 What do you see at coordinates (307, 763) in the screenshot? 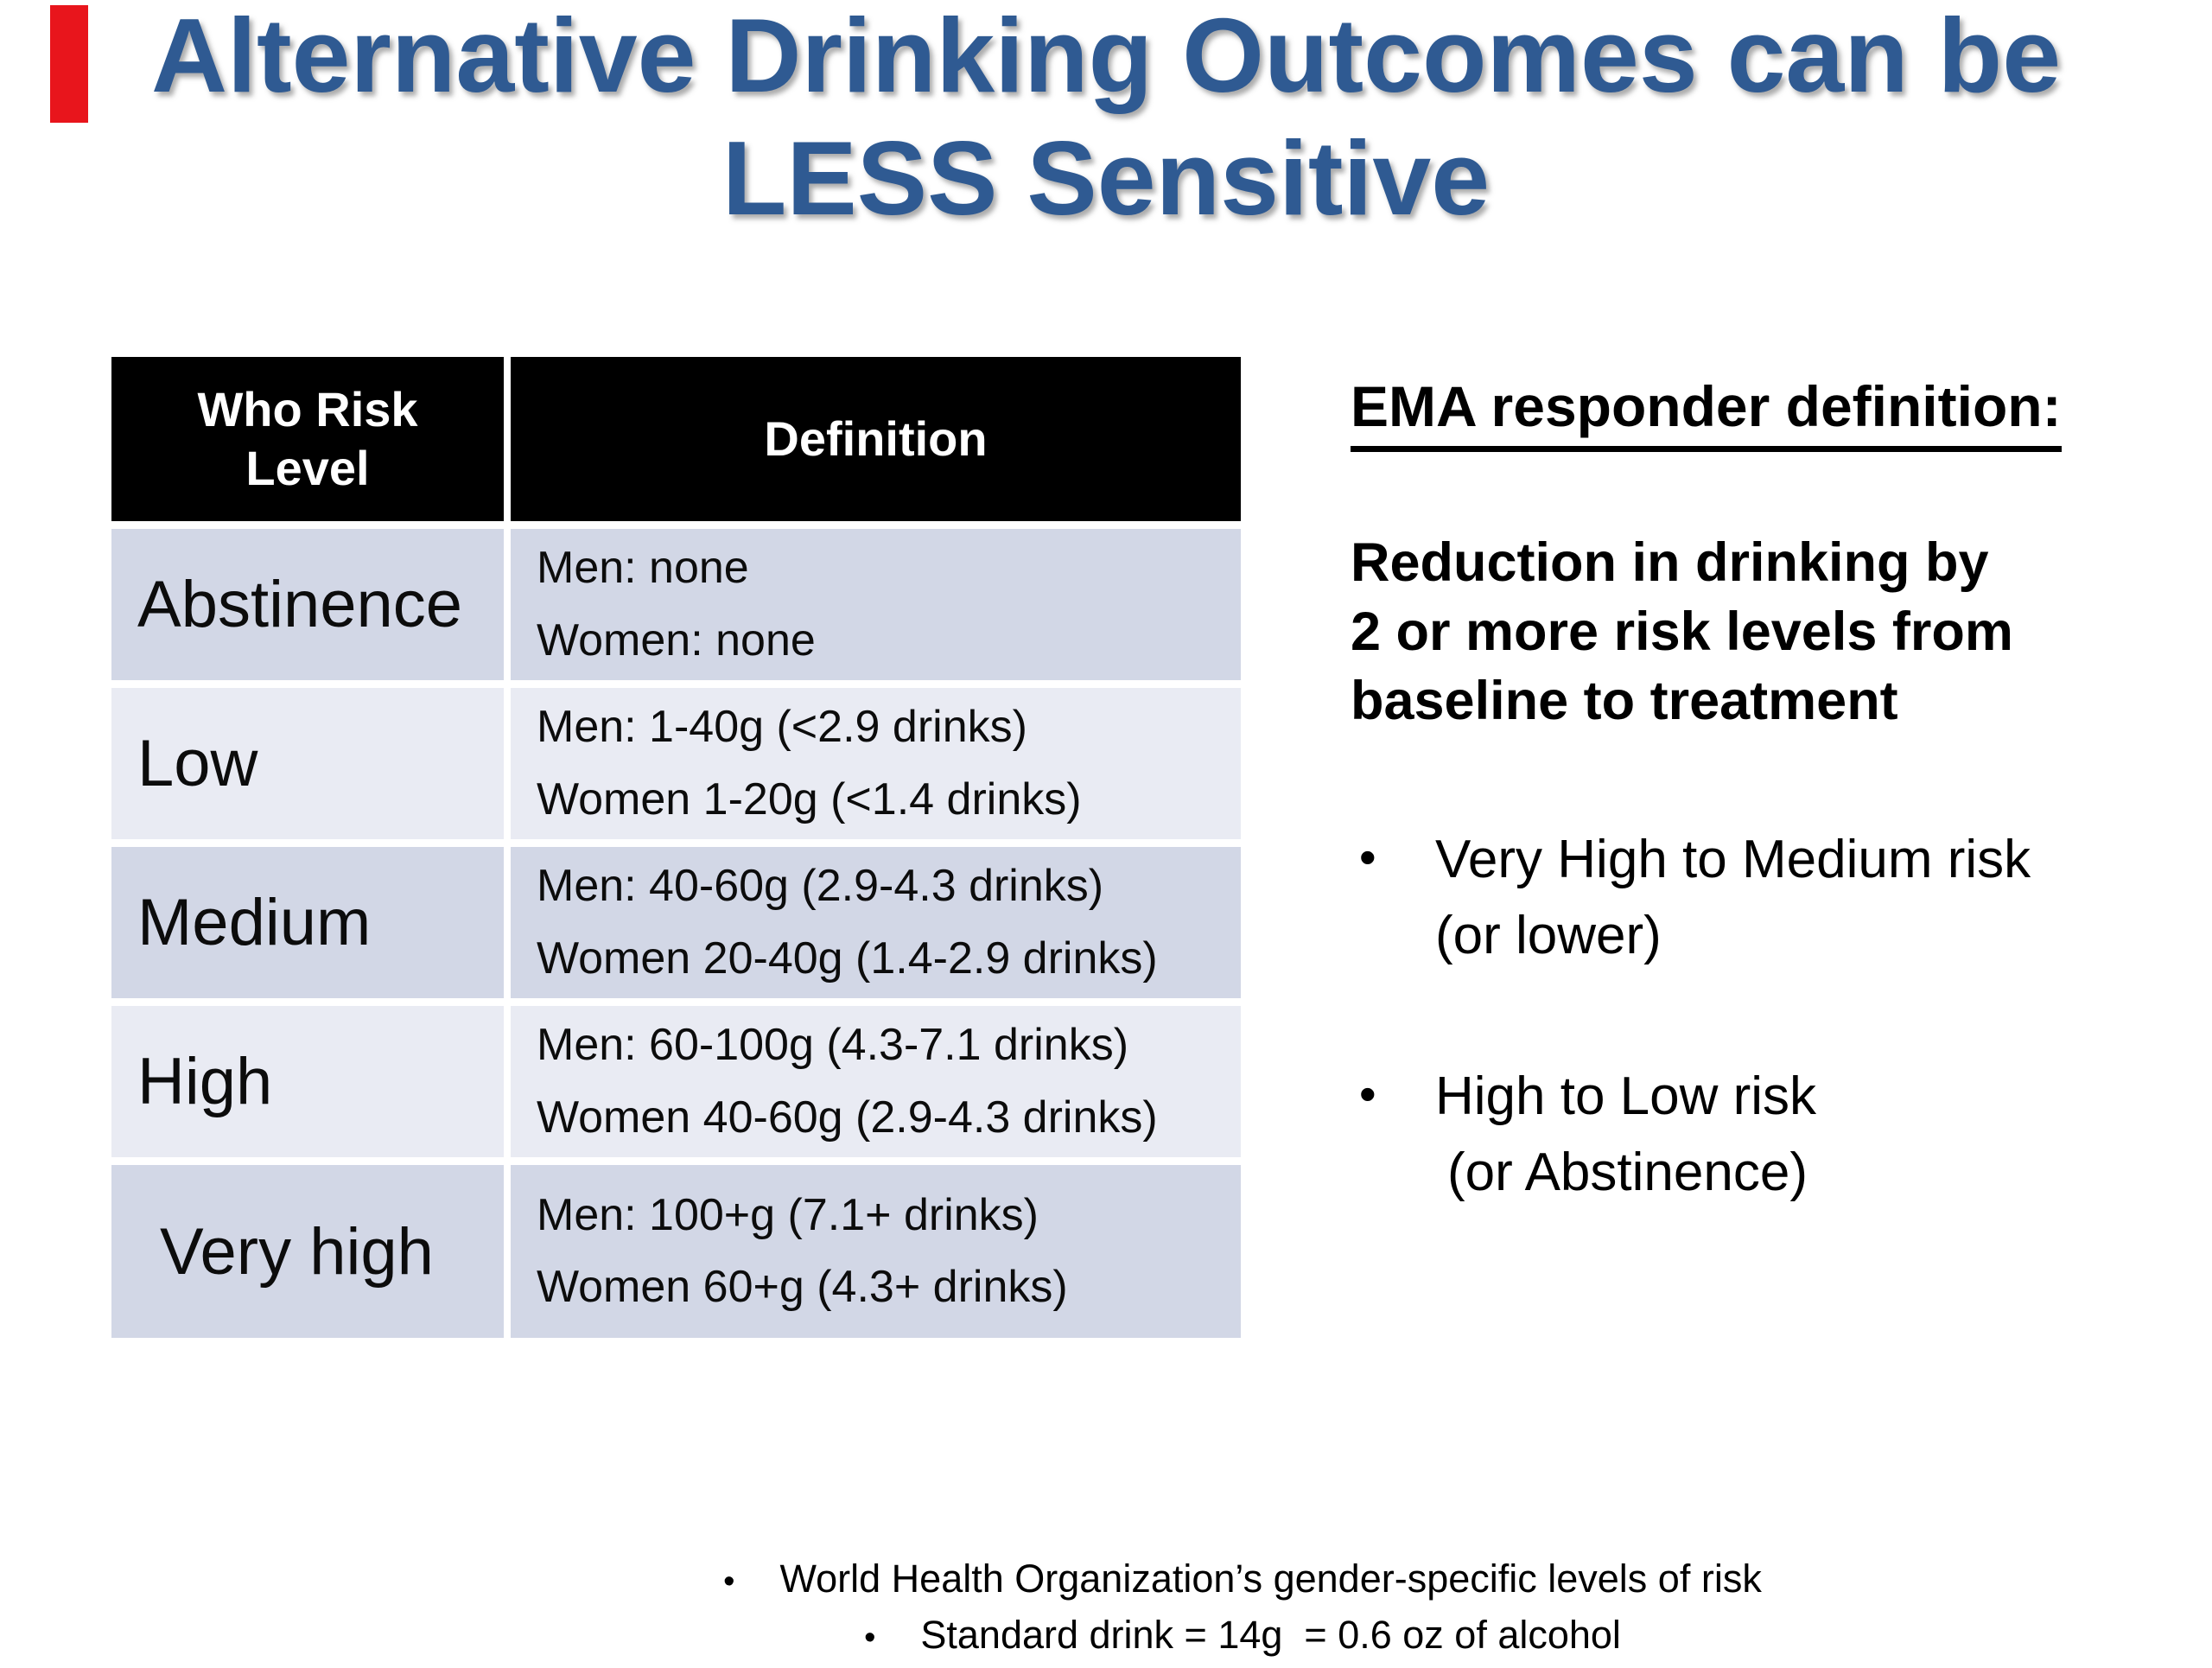
I see `table-row-low-level: Low` at bounding box center [307, 763].